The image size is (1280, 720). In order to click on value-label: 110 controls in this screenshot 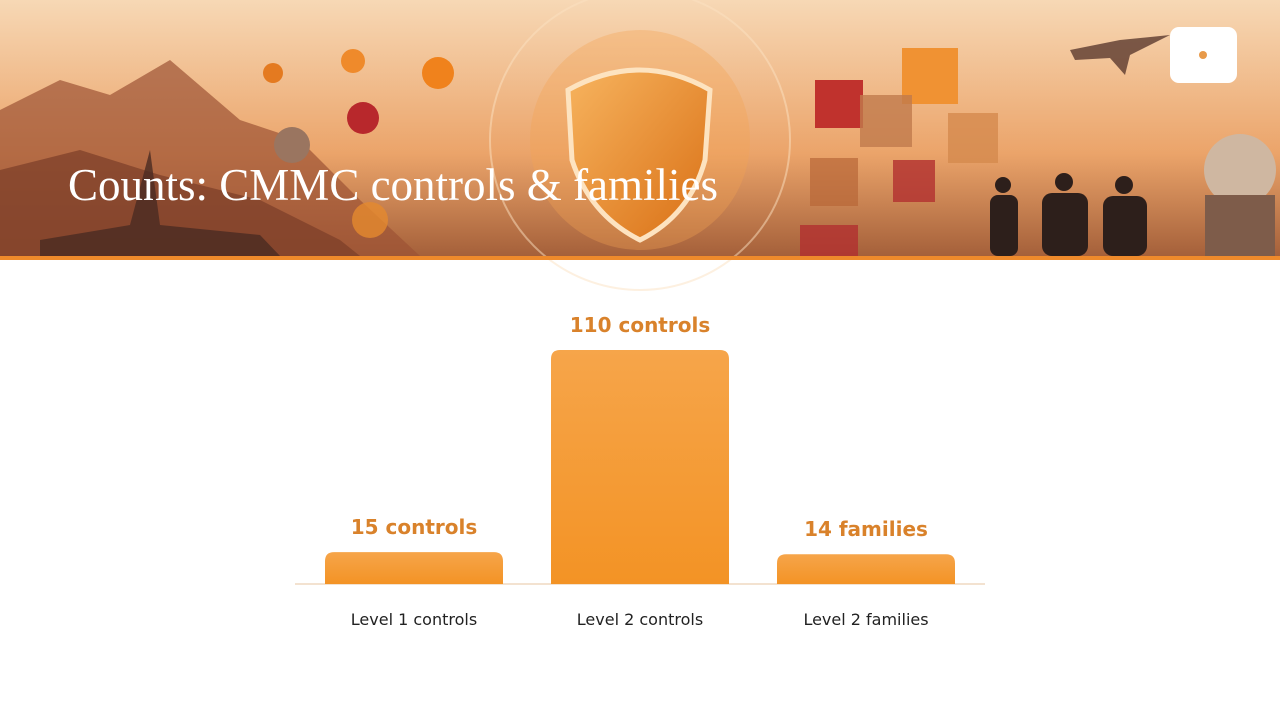, I will do `click(640, 325)`.